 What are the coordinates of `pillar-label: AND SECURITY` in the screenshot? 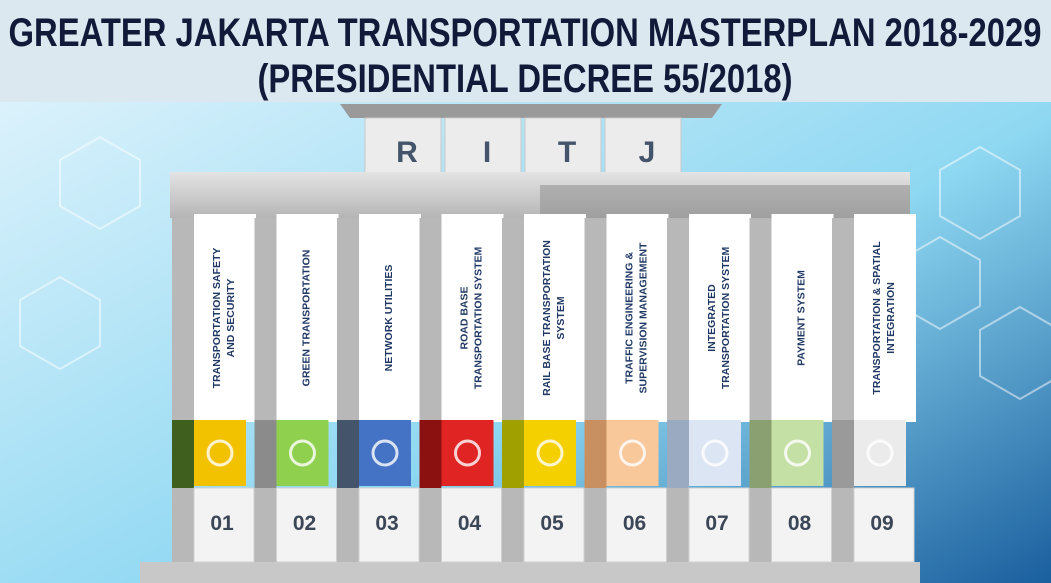 It's located at (231, 318).